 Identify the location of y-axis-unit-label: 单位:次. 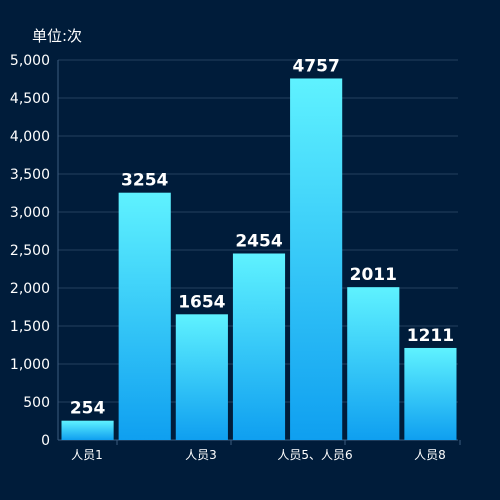
(57, 36).